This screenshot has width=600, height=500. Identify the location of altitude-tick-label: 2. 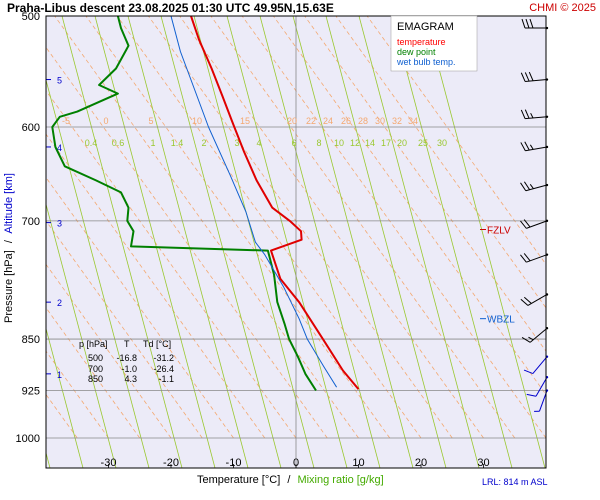
(59, 303).